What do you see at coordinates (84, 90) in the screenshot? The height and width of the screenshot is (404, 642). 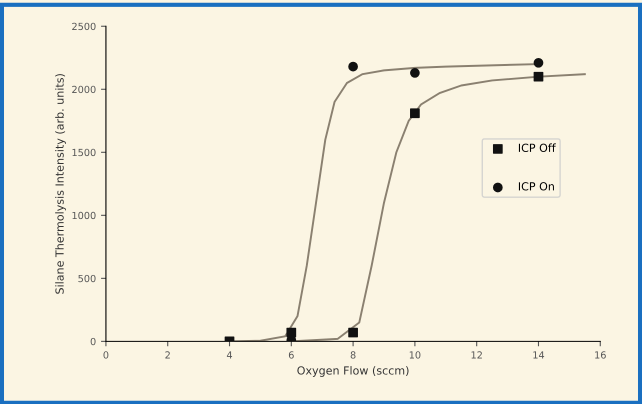 I see `y-tick-label: 2000` at bounding box center [84, 90].